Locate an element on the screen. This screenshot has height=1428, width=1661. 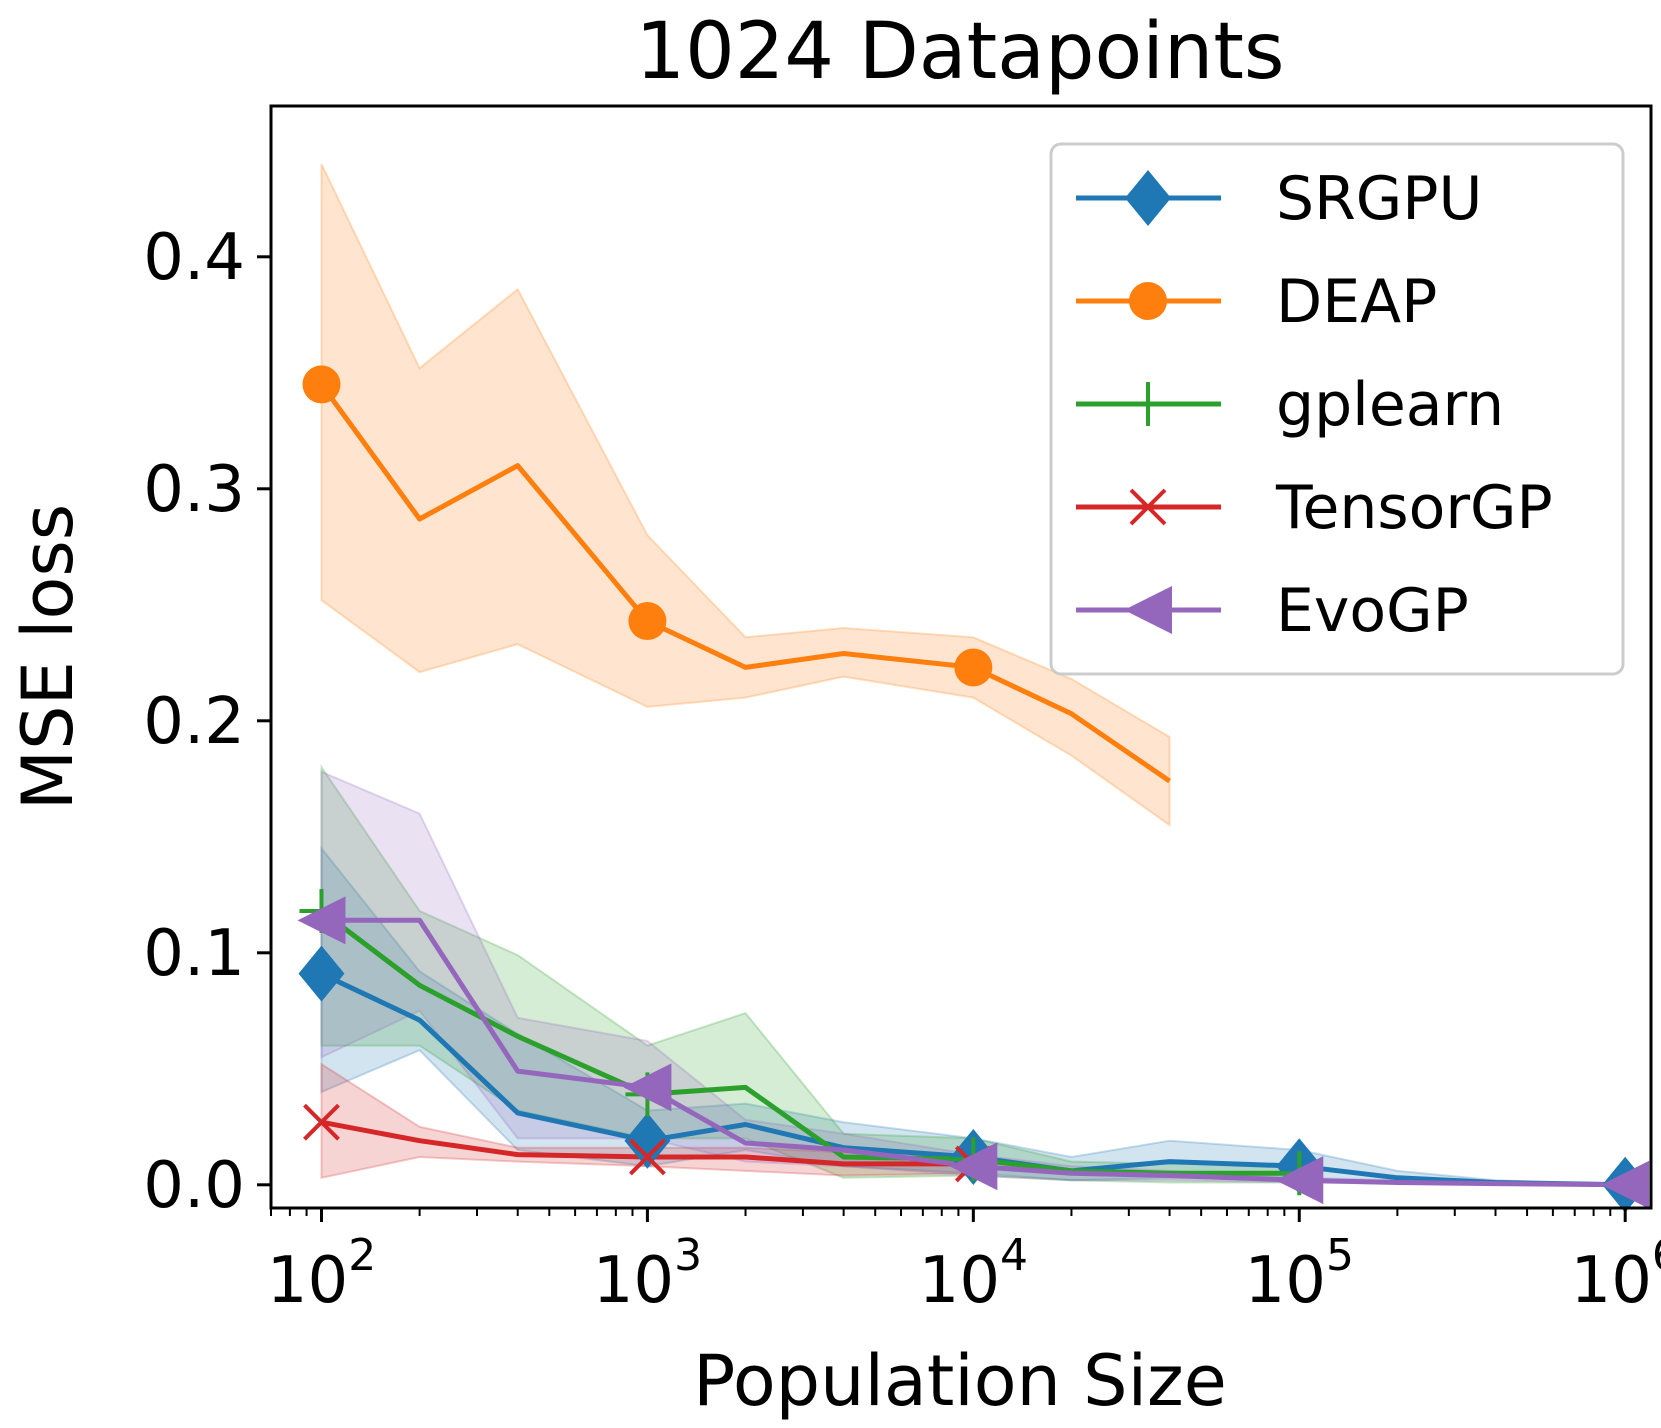
legend-marker-evogp is located at coordinates (1148, 610).